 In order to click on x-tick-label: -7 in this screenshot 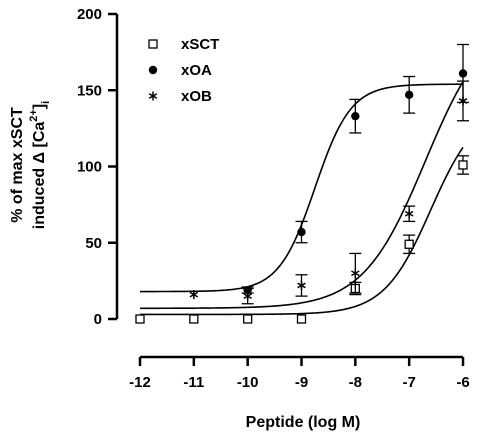, I will do `click(408, 382)`.